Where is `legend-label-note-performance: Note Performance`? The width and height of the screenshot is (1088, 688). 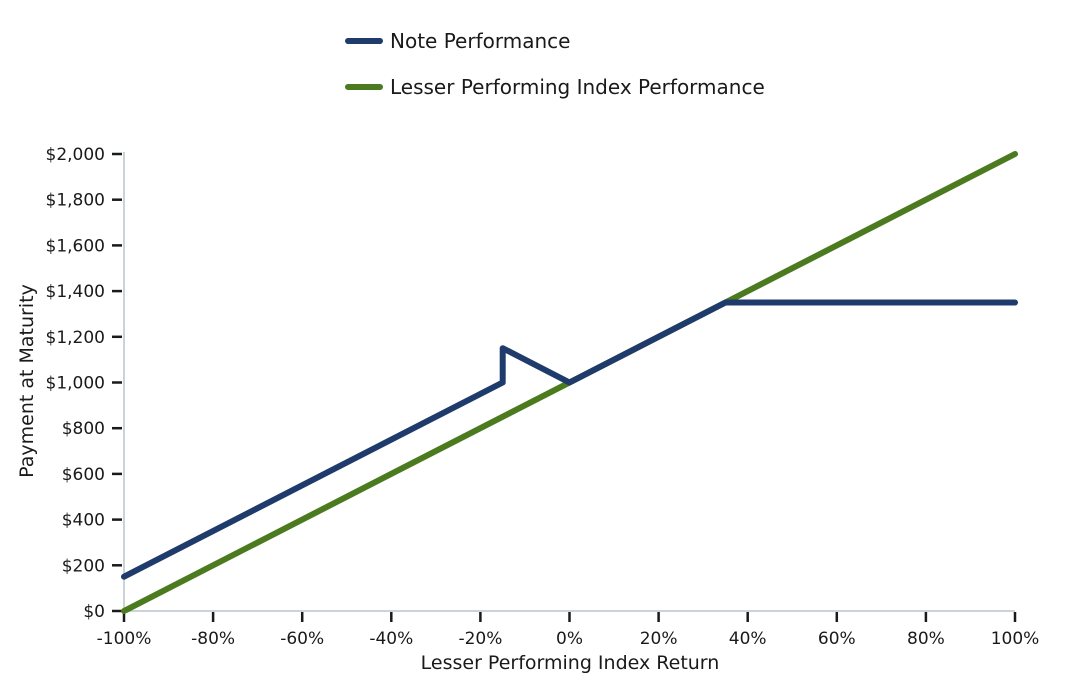 legend-label-note-performance: Note Performance is located at coordinates (480, 41).